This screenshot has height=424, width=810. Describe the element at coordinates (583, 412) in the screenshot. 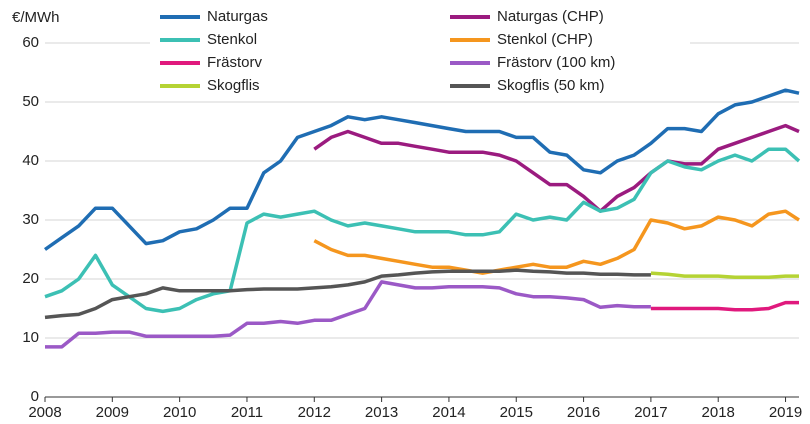

I see `x-tick-label: 2016` at that location.